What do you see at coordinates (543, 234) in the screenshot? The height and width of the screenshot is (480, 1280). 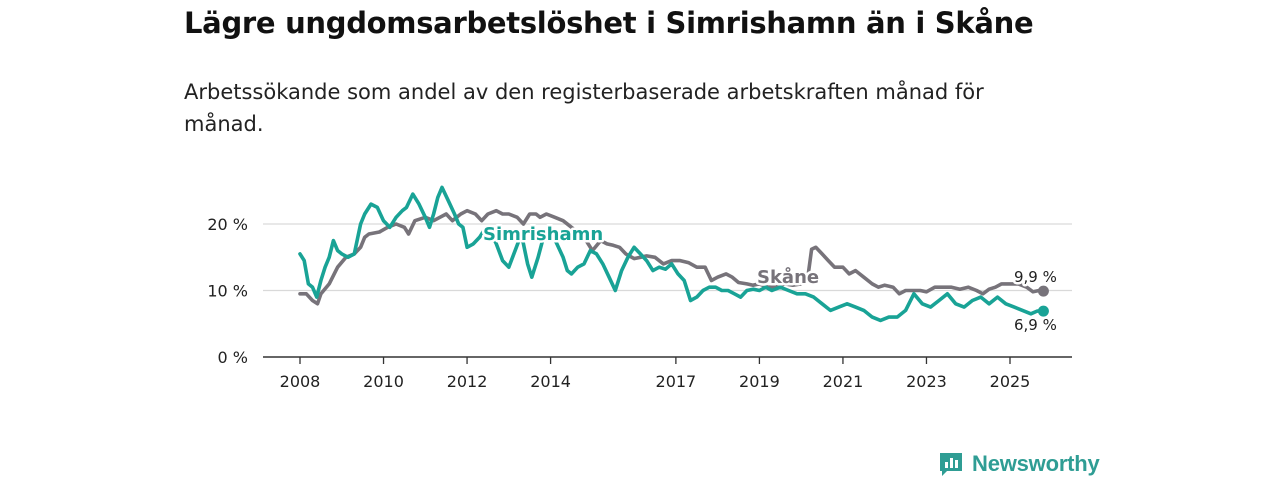 I see `series-label-simrishamn: Simrishamn` at bounding box center [543, 234].